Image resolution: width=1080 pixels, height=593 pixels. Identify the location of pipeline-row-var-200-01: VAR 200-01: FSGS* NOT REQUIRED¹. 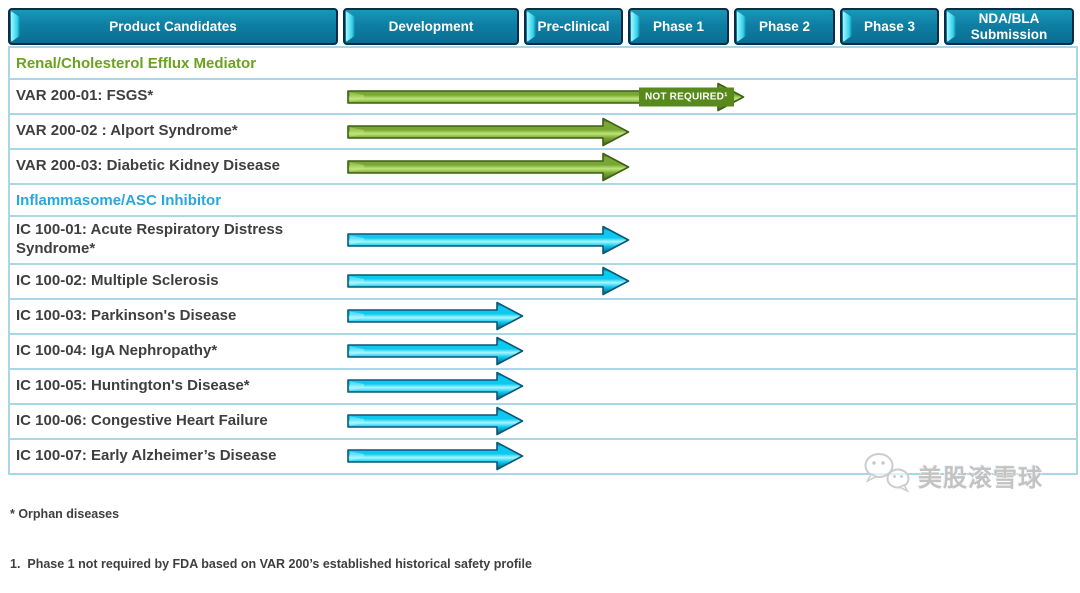
(543, 97).